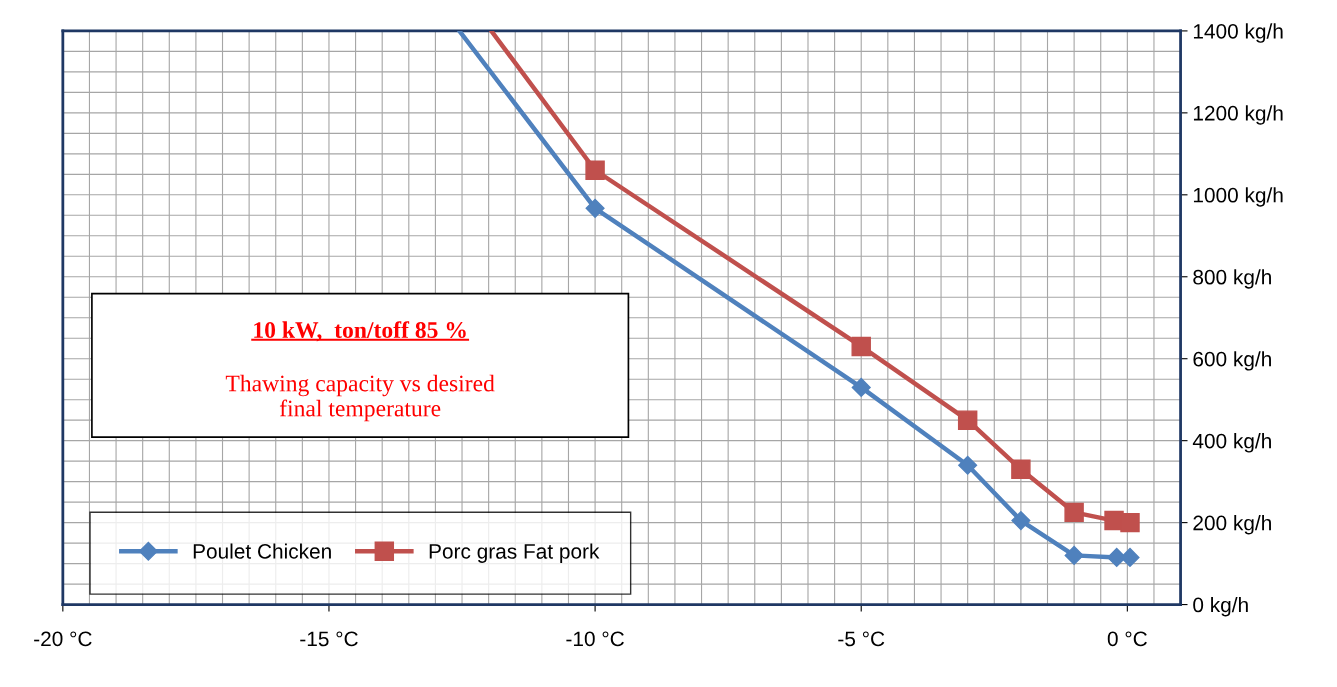 Image resolution: width=1337 pixels, height=687 pixels. Describe the element at coordinates (360, 398) in the screenshot. I see `text: Thawing capacity vs desired final temperature` at that location.